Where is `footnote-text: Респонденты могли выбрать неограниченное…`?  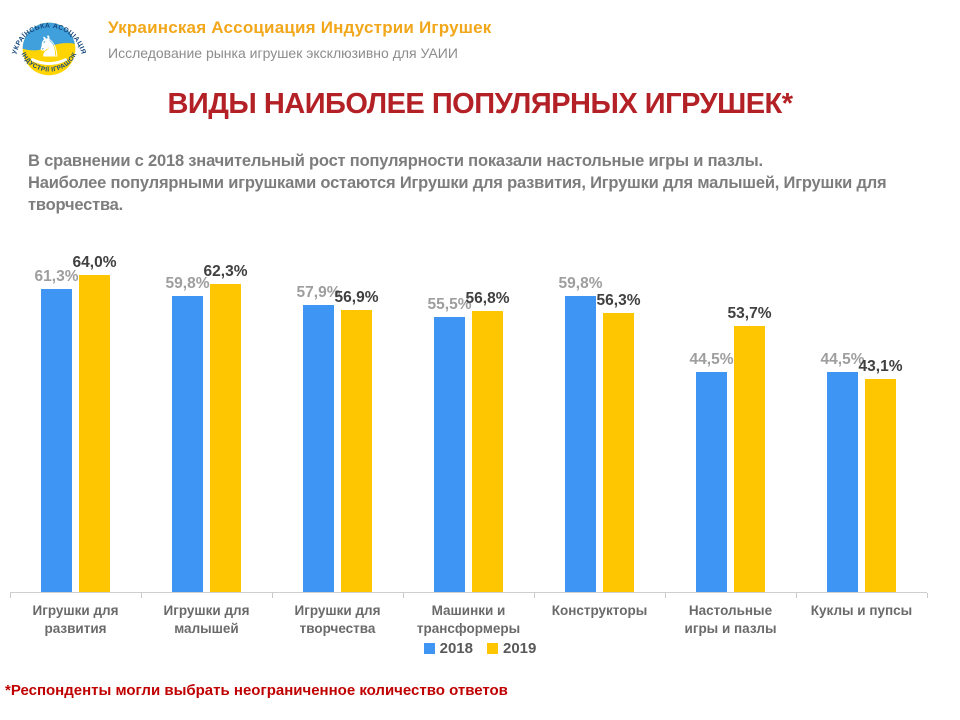 footnote-text: Респонденты могли выбрать неограниченное… is located at coordinates (259, 690).